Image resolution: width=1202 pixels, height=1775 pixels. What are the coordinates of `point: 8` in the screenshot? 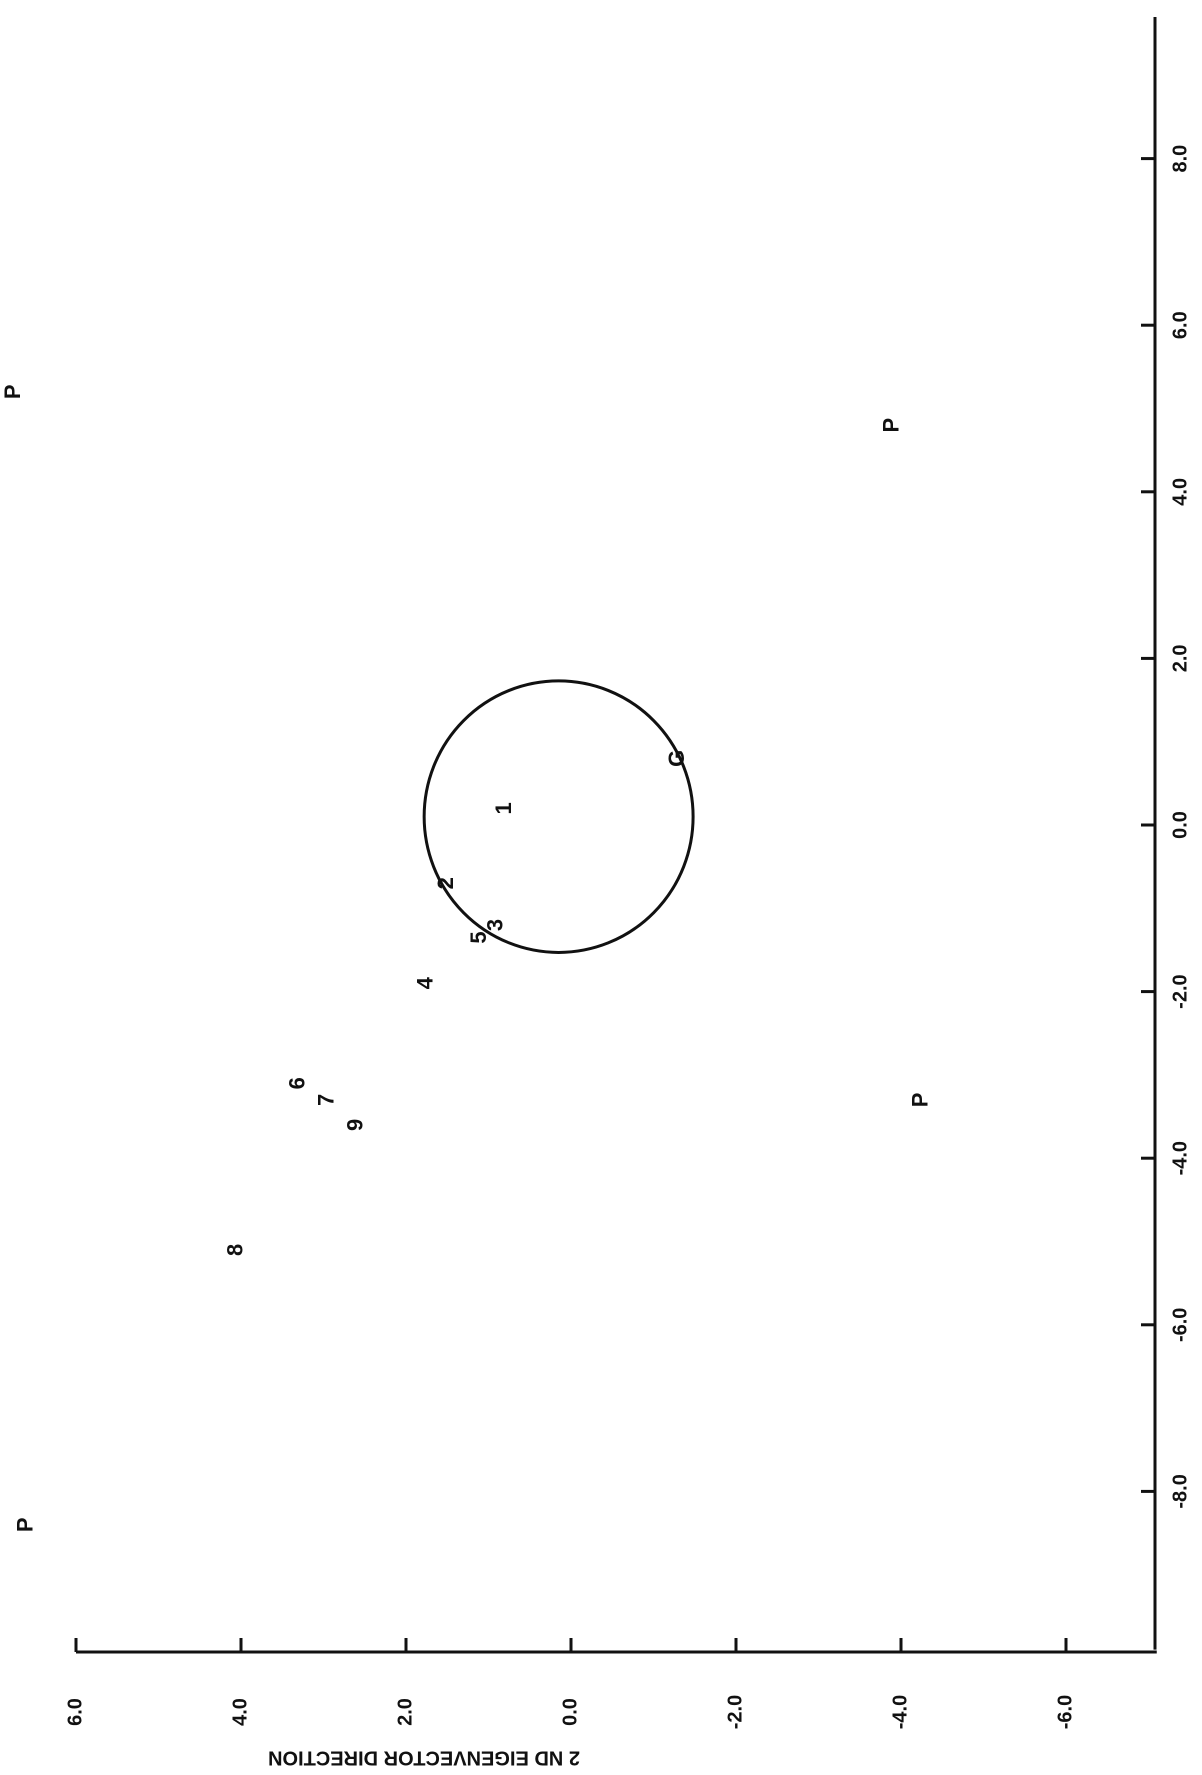 It's located at (235, 1250).